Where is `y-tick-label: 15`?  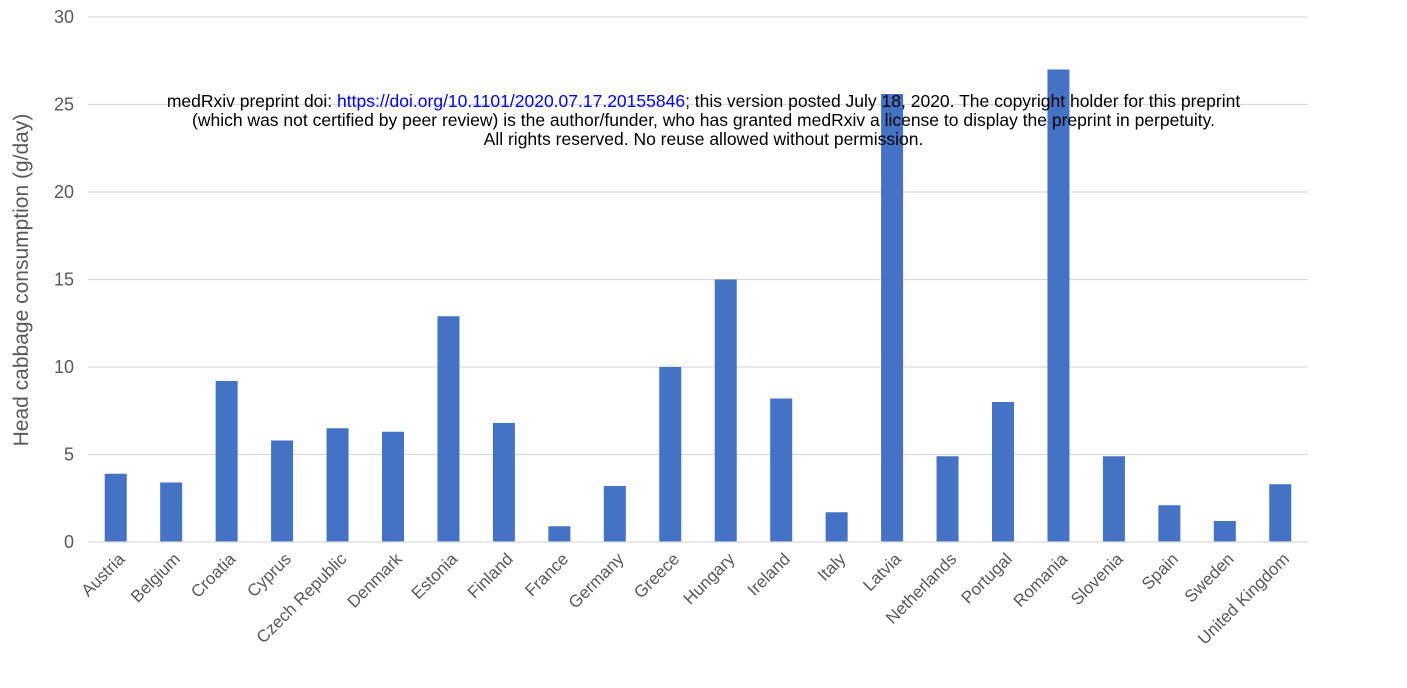
y-tick-label: 15 is located at coordinates (64, 280).